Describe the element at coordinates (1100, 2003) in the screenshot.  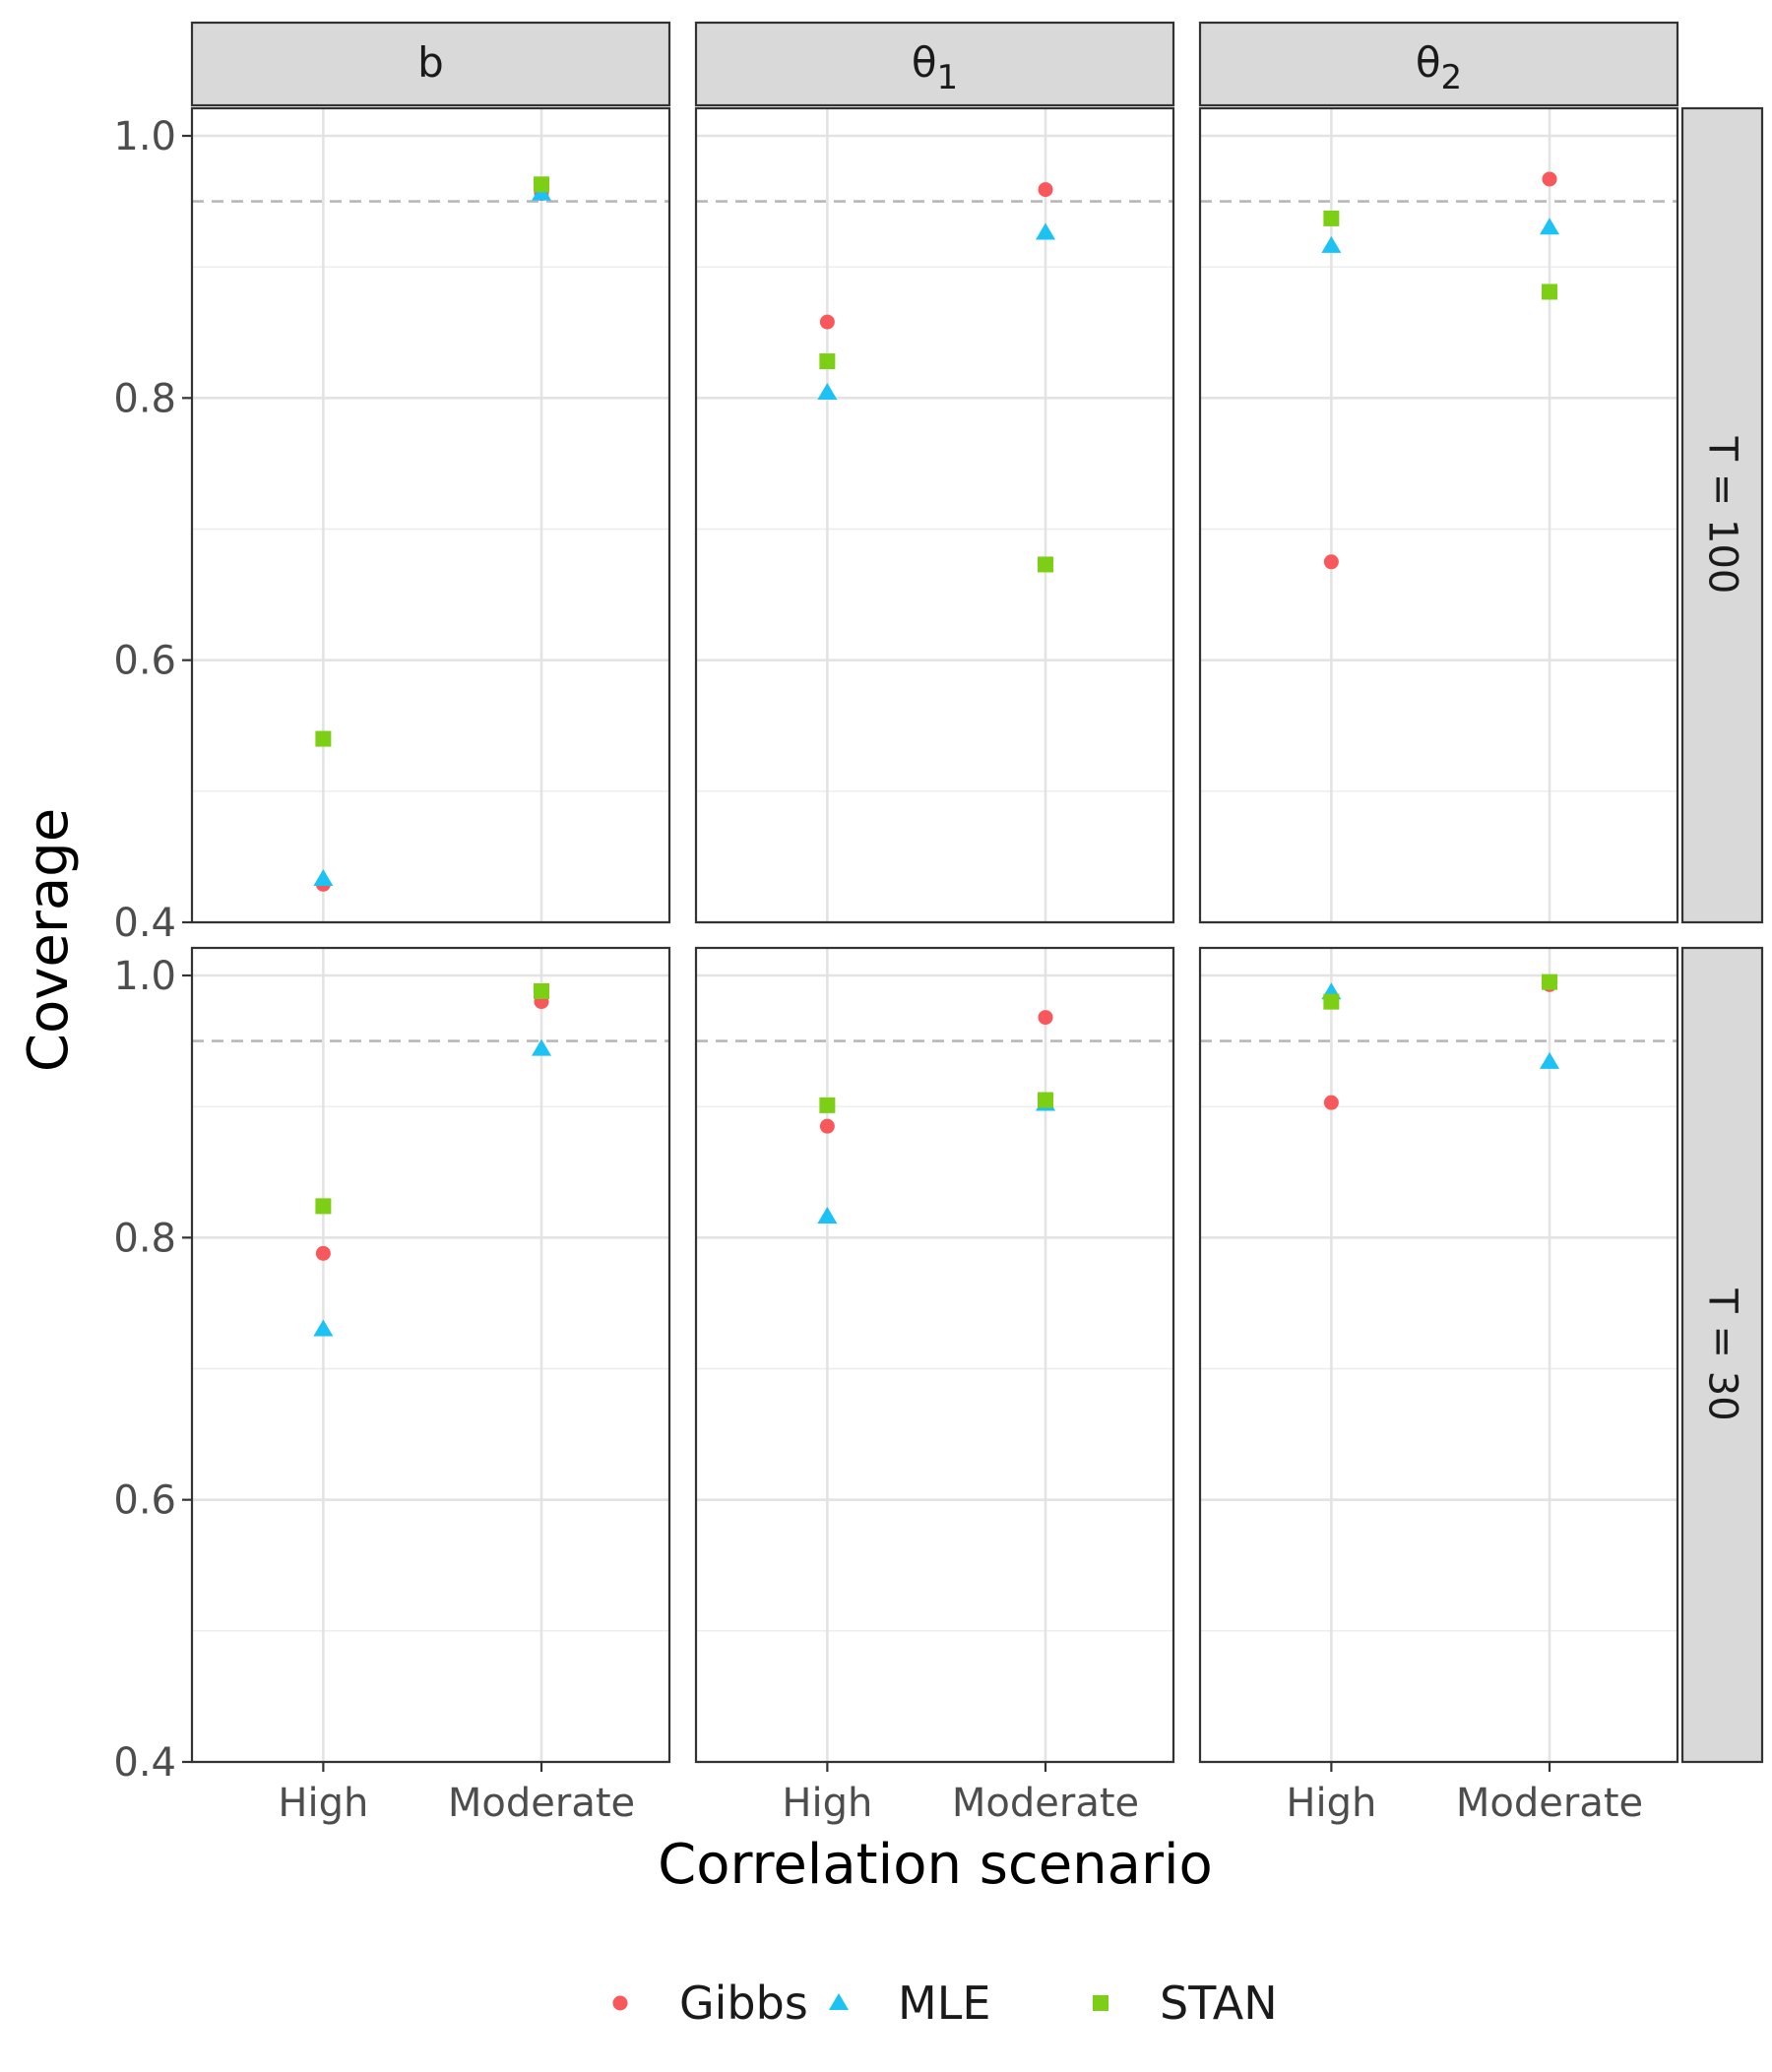
I see `legend-key-stan` at that location.